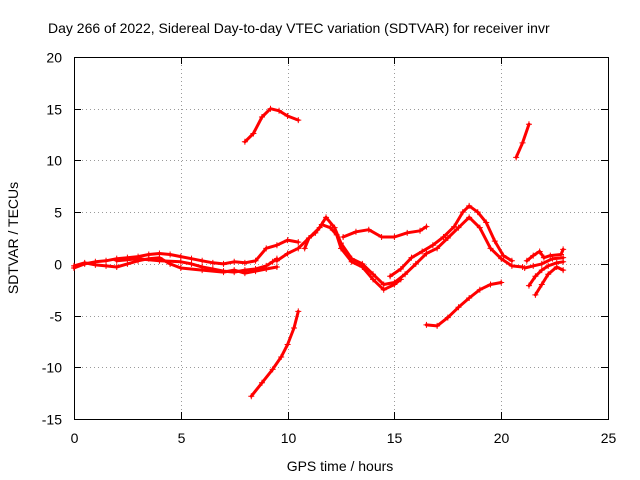 This screenshot has height=480, width=640. I want to click on x-tick-label: 5, so click(182, 438).